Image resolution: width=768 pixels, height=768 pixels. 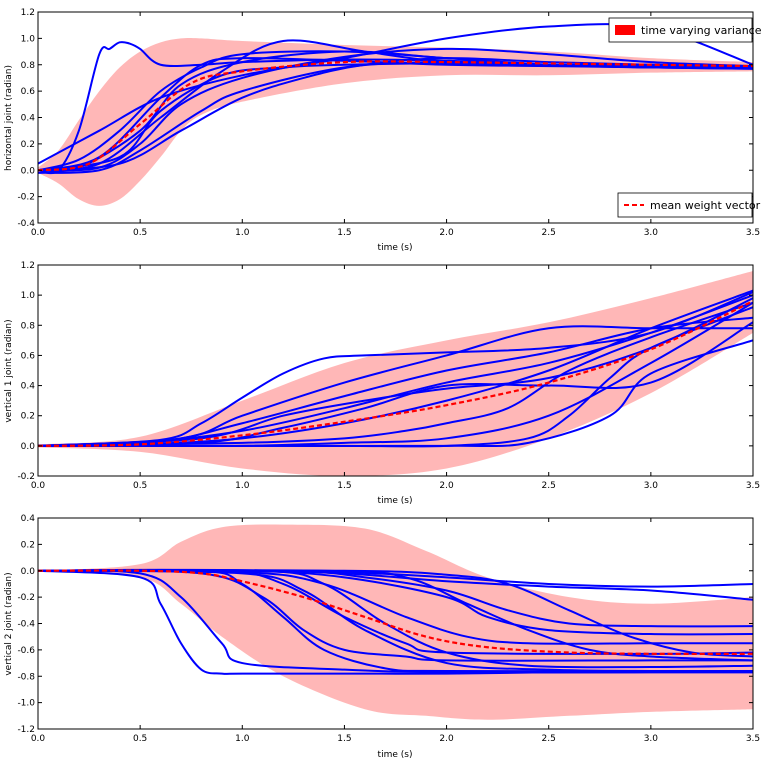 I want to click on y-tick-label: -0.6, so click(x=26, y=651).